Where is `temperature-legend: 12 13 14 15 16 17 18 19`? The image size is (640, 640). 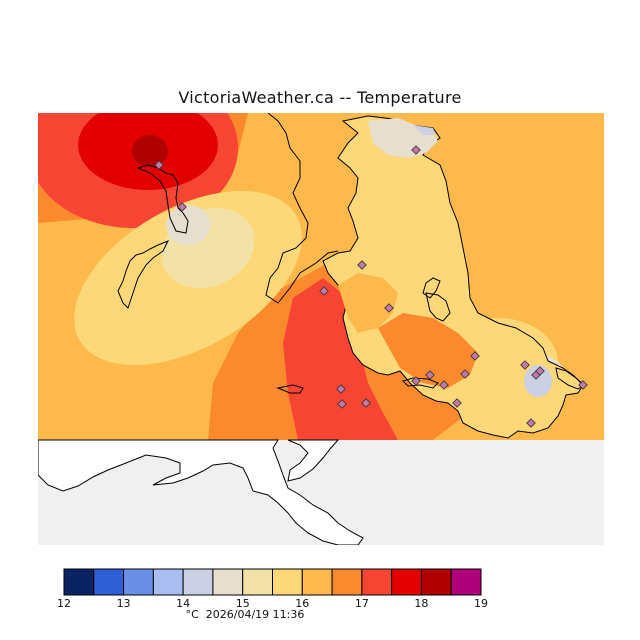 temperature-legend: 12 13 14 15 16 17 18 19 is located at coordinates (272, 588).